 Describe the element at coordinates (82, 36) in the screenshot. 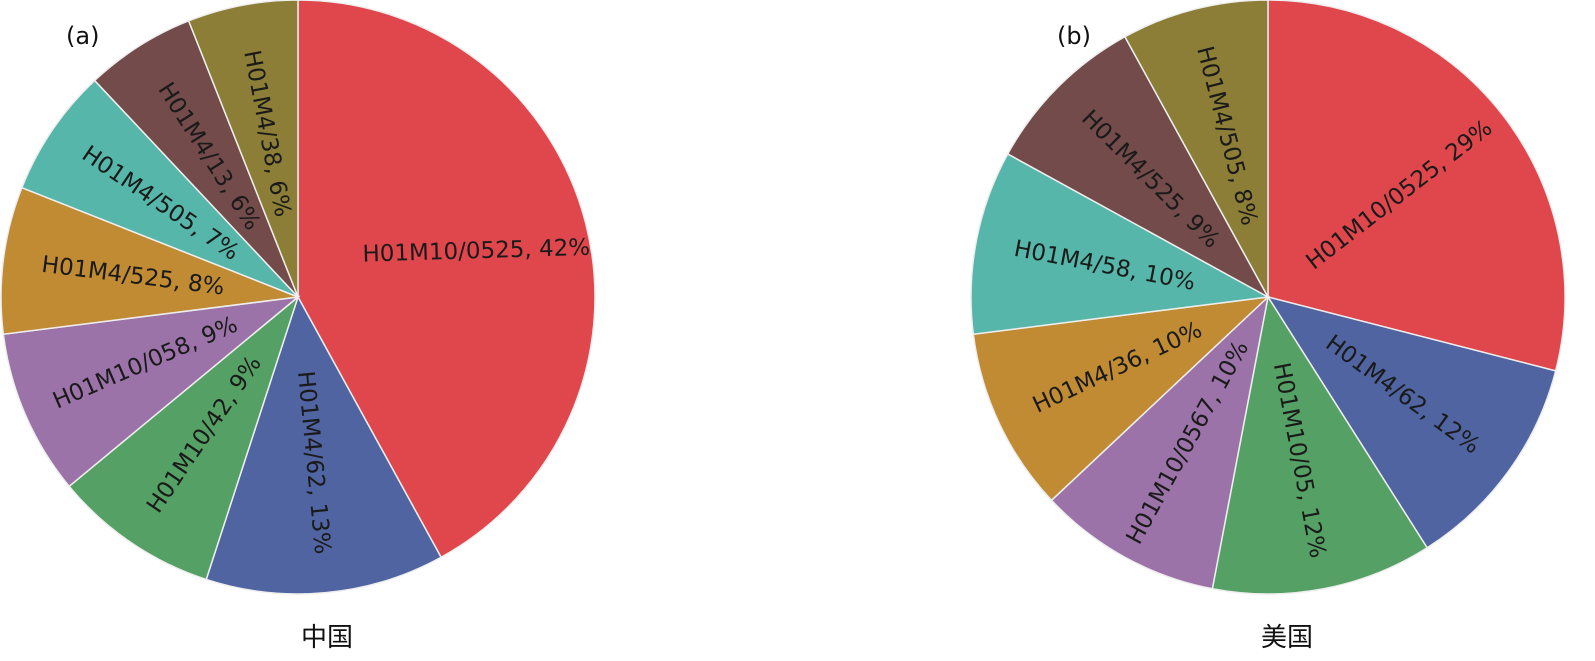

I see `panel-label-a: (a)` at that location.